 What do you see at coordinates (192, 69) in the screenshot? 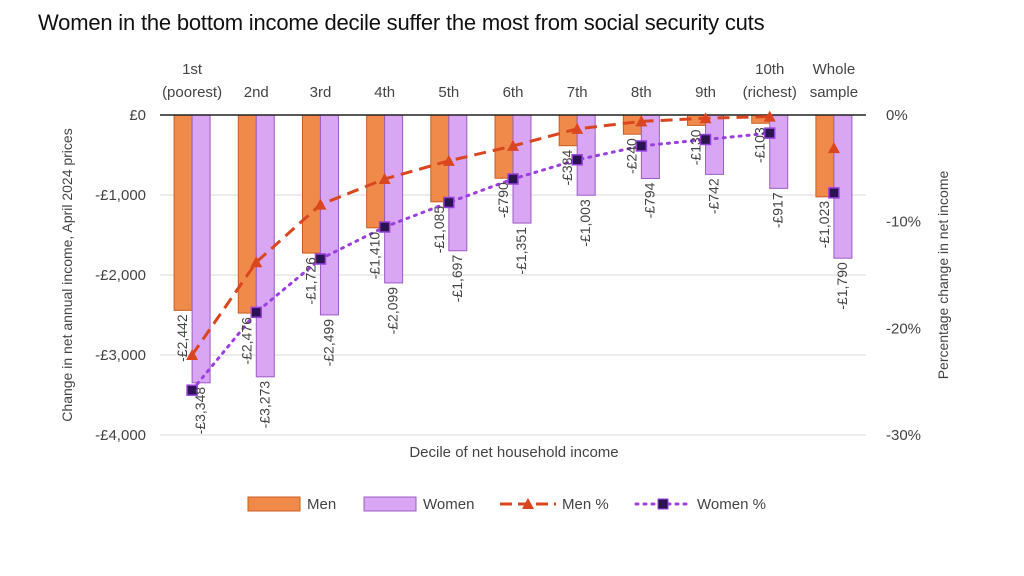
I see `category-label: 1st` at bounding box center [192, 69].